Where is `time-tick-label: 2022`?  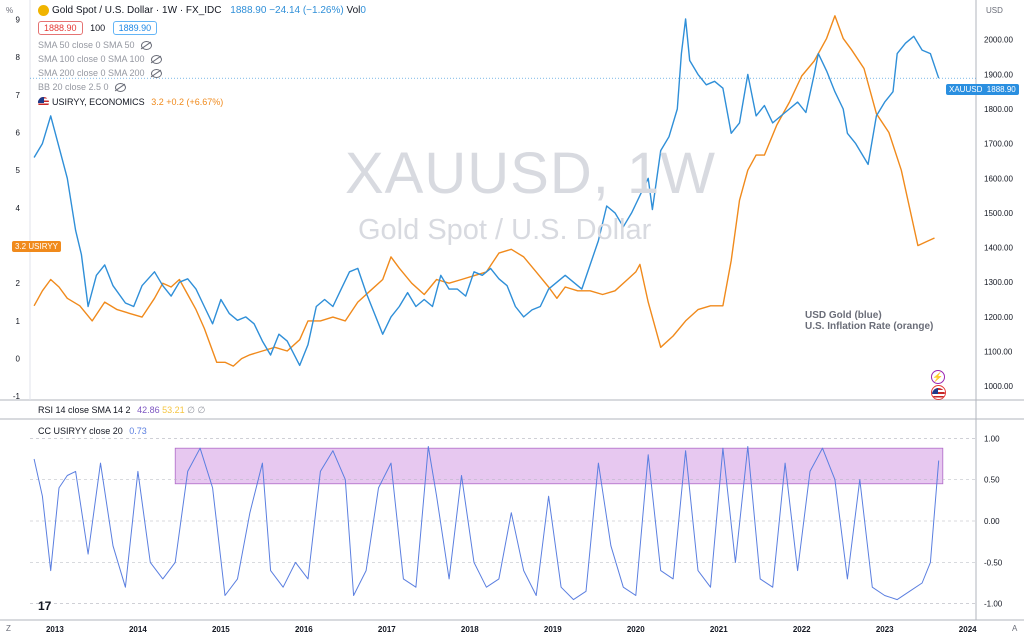 time-tick-label: 2022 is located at coordinates (802, 629).